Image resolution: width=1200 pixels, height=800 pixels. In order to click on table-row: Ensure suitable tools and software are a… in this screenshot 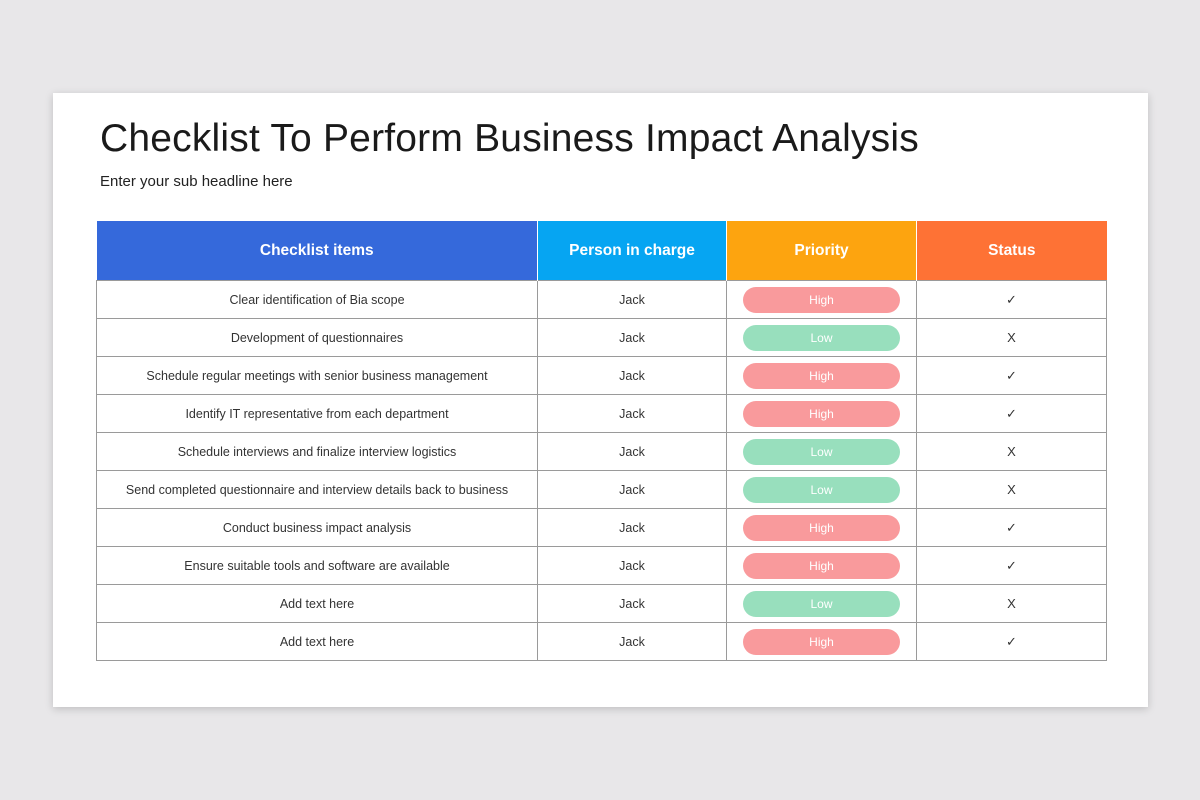, I will do `click(601, 565)`.